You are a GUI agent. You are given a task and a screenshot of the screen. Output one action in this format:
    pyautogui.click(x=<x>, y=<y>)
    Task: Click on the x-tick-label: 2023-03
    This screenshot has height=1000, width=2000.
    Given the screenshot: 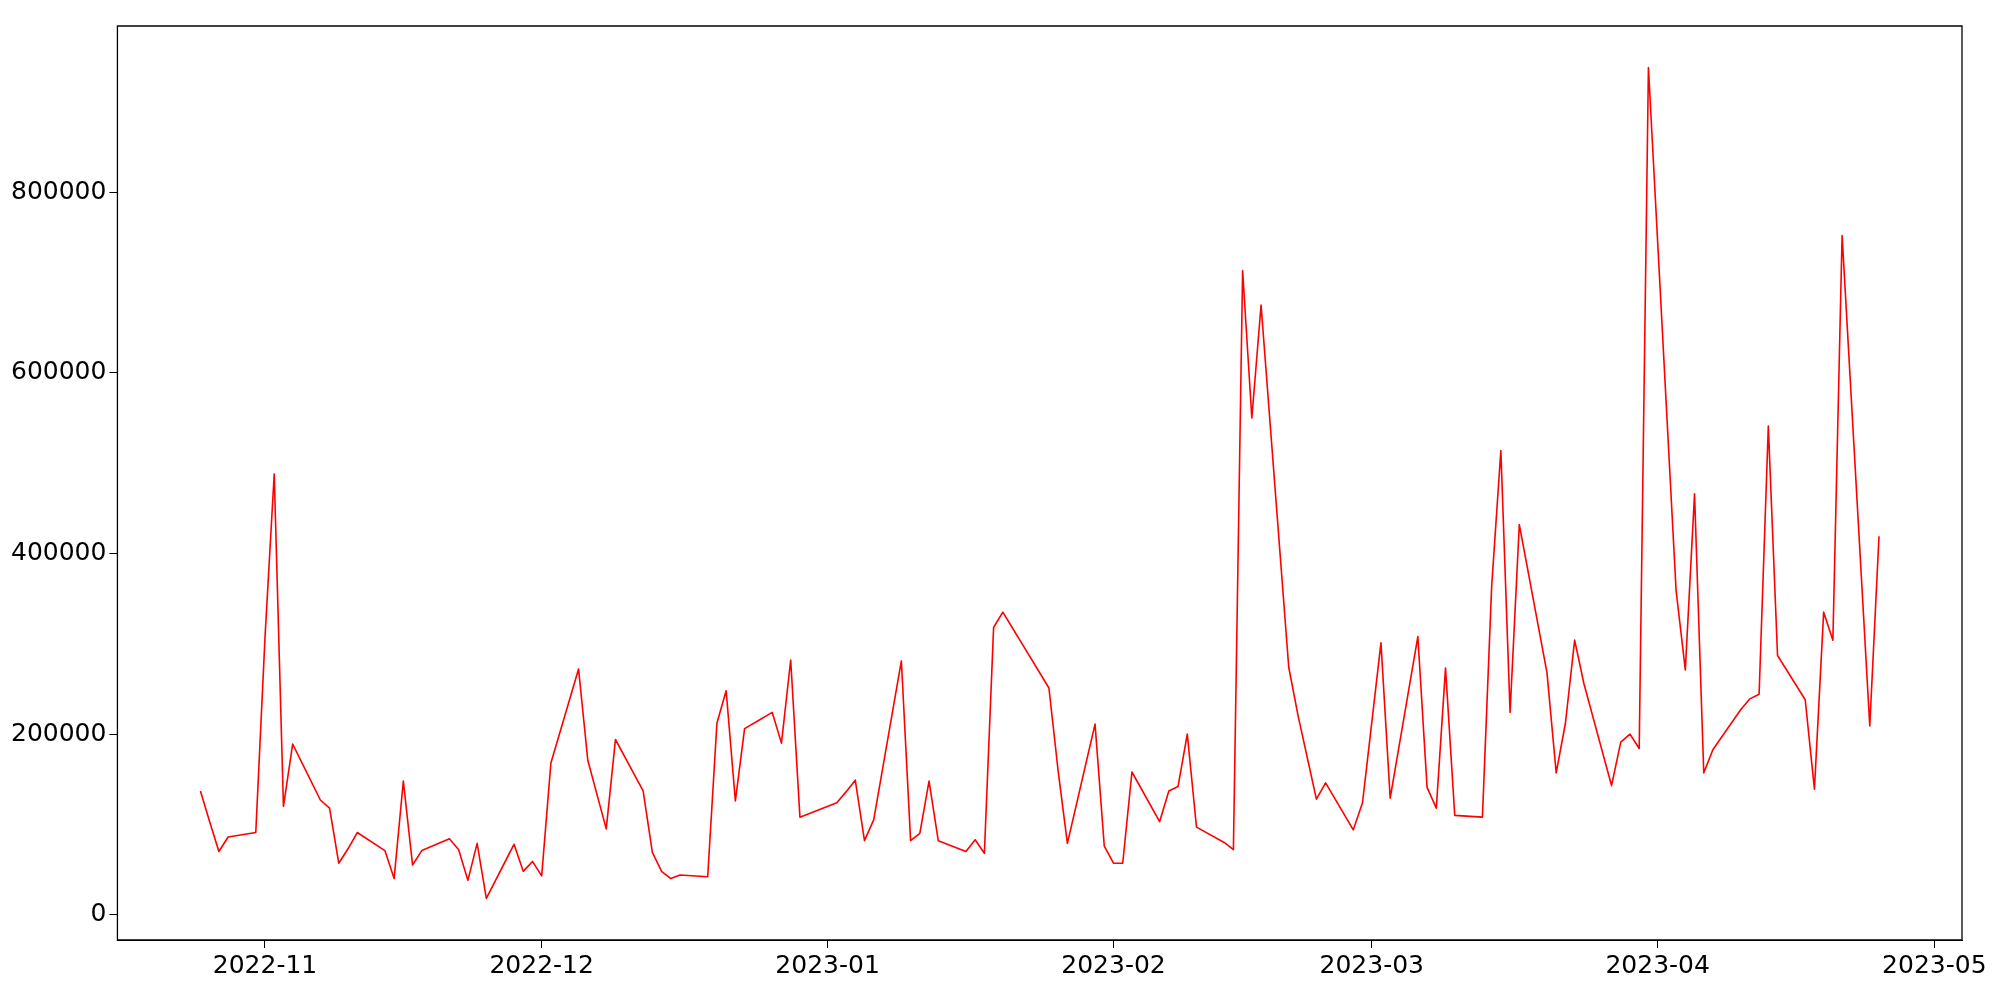 What is the action you would take?
    pyautogui.click(x=1371, y=964)
    